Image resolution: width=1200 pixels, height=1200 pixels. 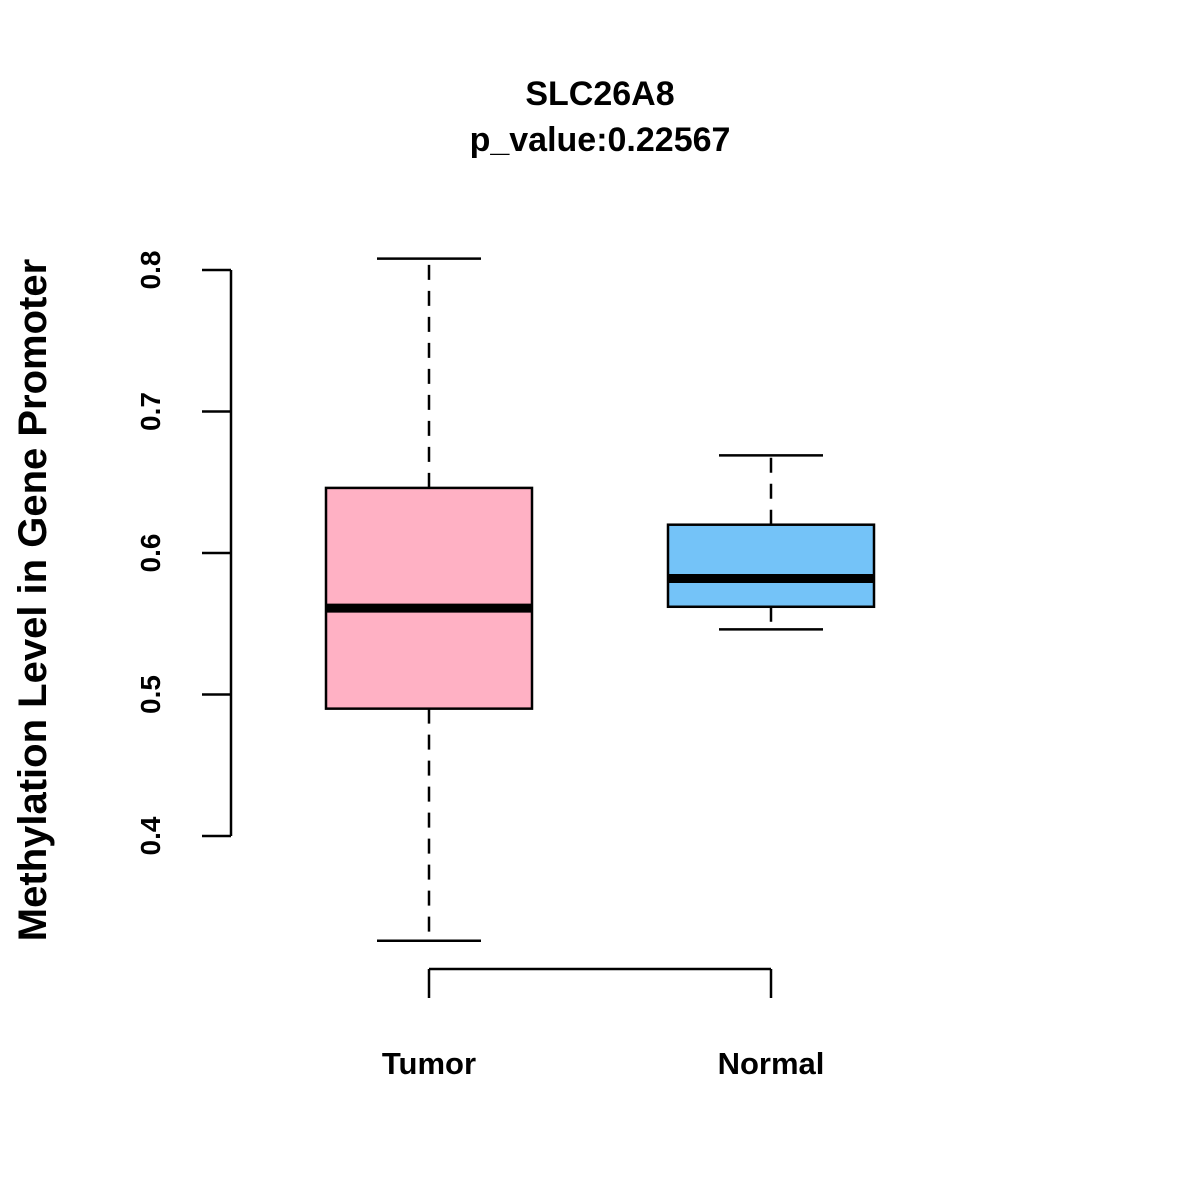 I want to click on box-tumor, so click(x=429, y=598).